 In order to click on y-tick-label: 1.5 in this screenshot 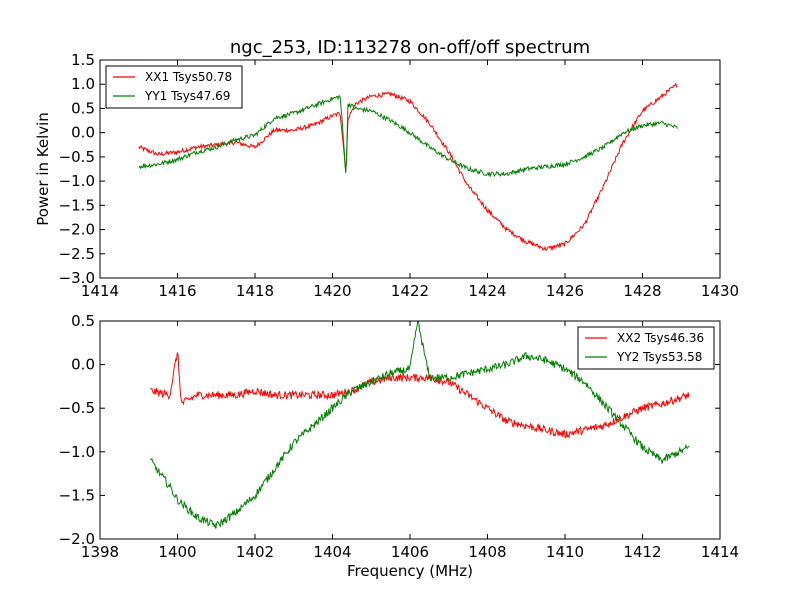, I will do `click(83, 60)`.